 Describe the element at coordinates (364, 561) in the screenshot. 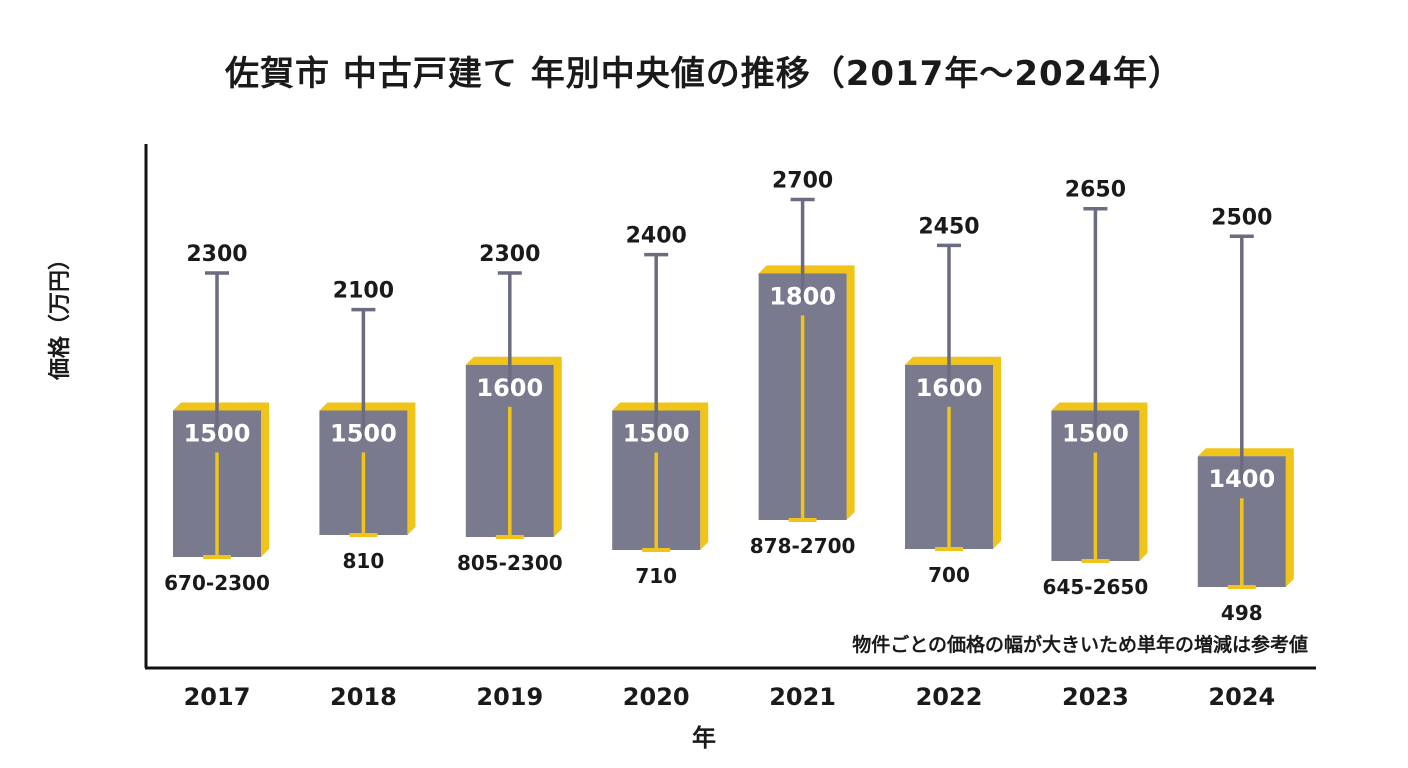

I see `min-value-label: 810` at that location.